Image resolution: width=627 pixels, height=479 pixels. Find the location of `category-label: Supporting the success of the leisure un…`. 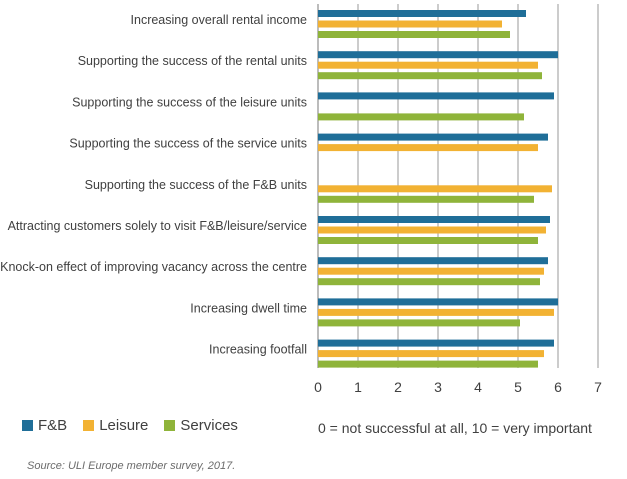

category-label: Supporting the success of the leisure un… is located at coordinates (189, 102).